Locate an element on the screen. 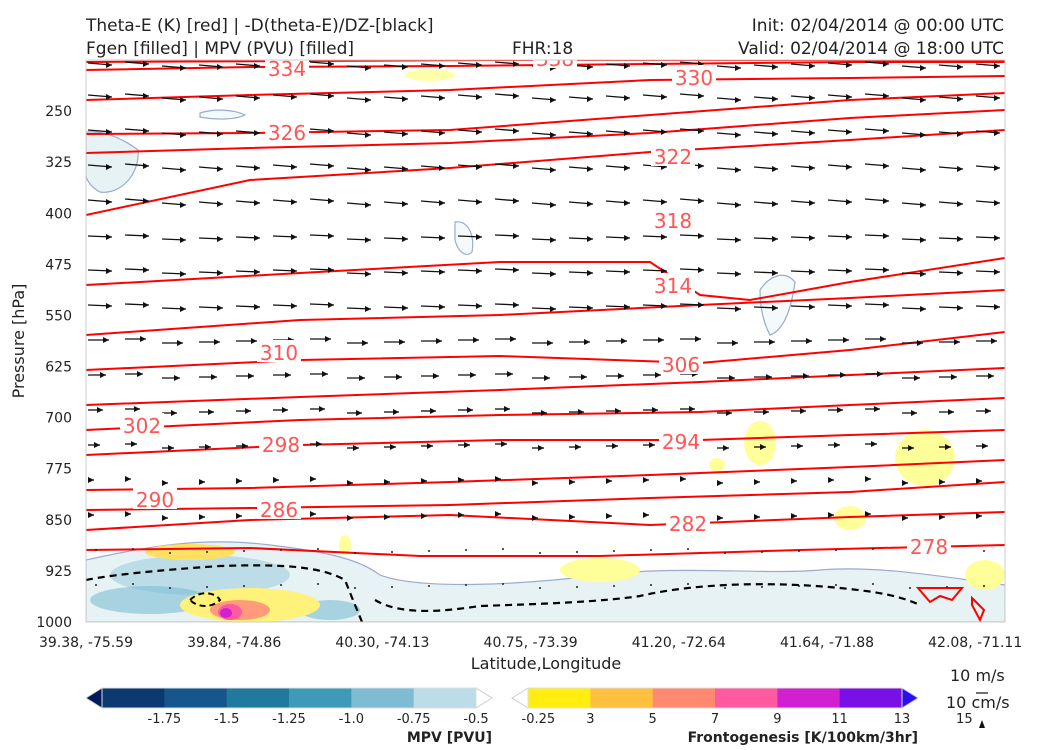 The image size is (1050, 750). theta-e-label: 278 is located at coordinates (929, 547).